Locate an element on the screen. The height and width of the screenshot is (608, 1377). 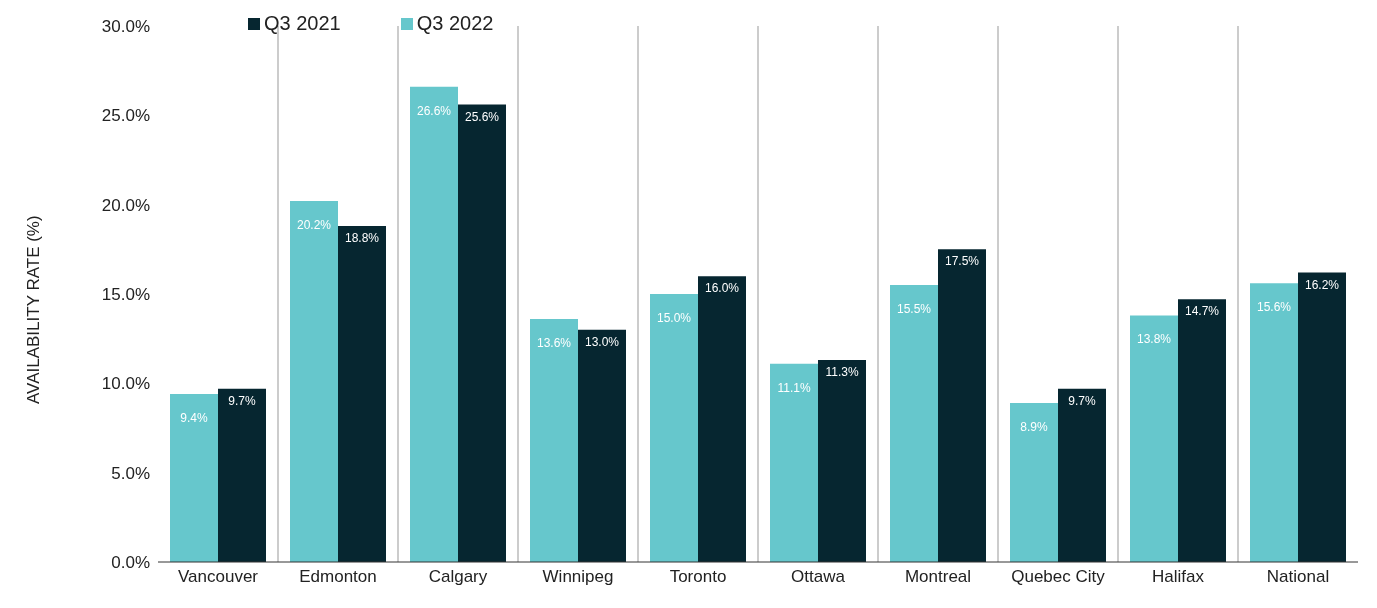
y-tick-label: 15.0% is located at coordinates (125, 295).